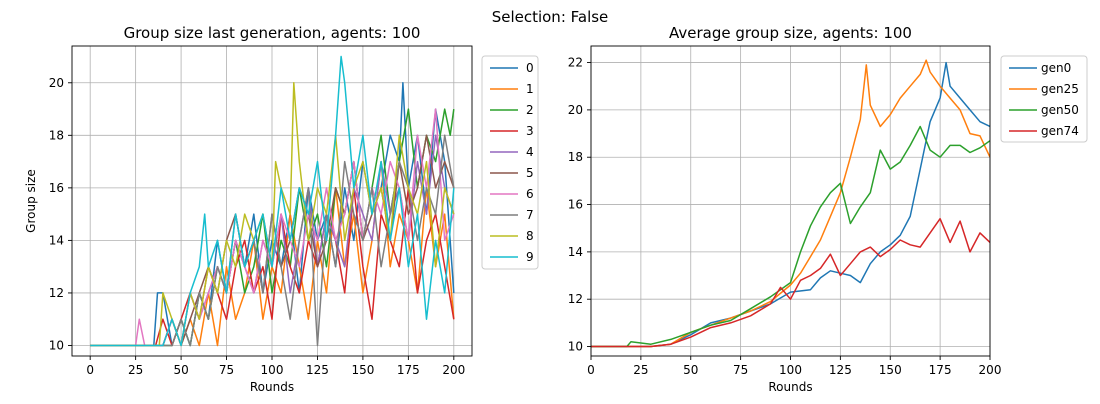 Image resolution: width=1100 pixels, height=404 pixels. What do you see at coordinates (530, 131) in the screenshot?
I see `legend-label-3: 3` at bounding box center [530, 131].